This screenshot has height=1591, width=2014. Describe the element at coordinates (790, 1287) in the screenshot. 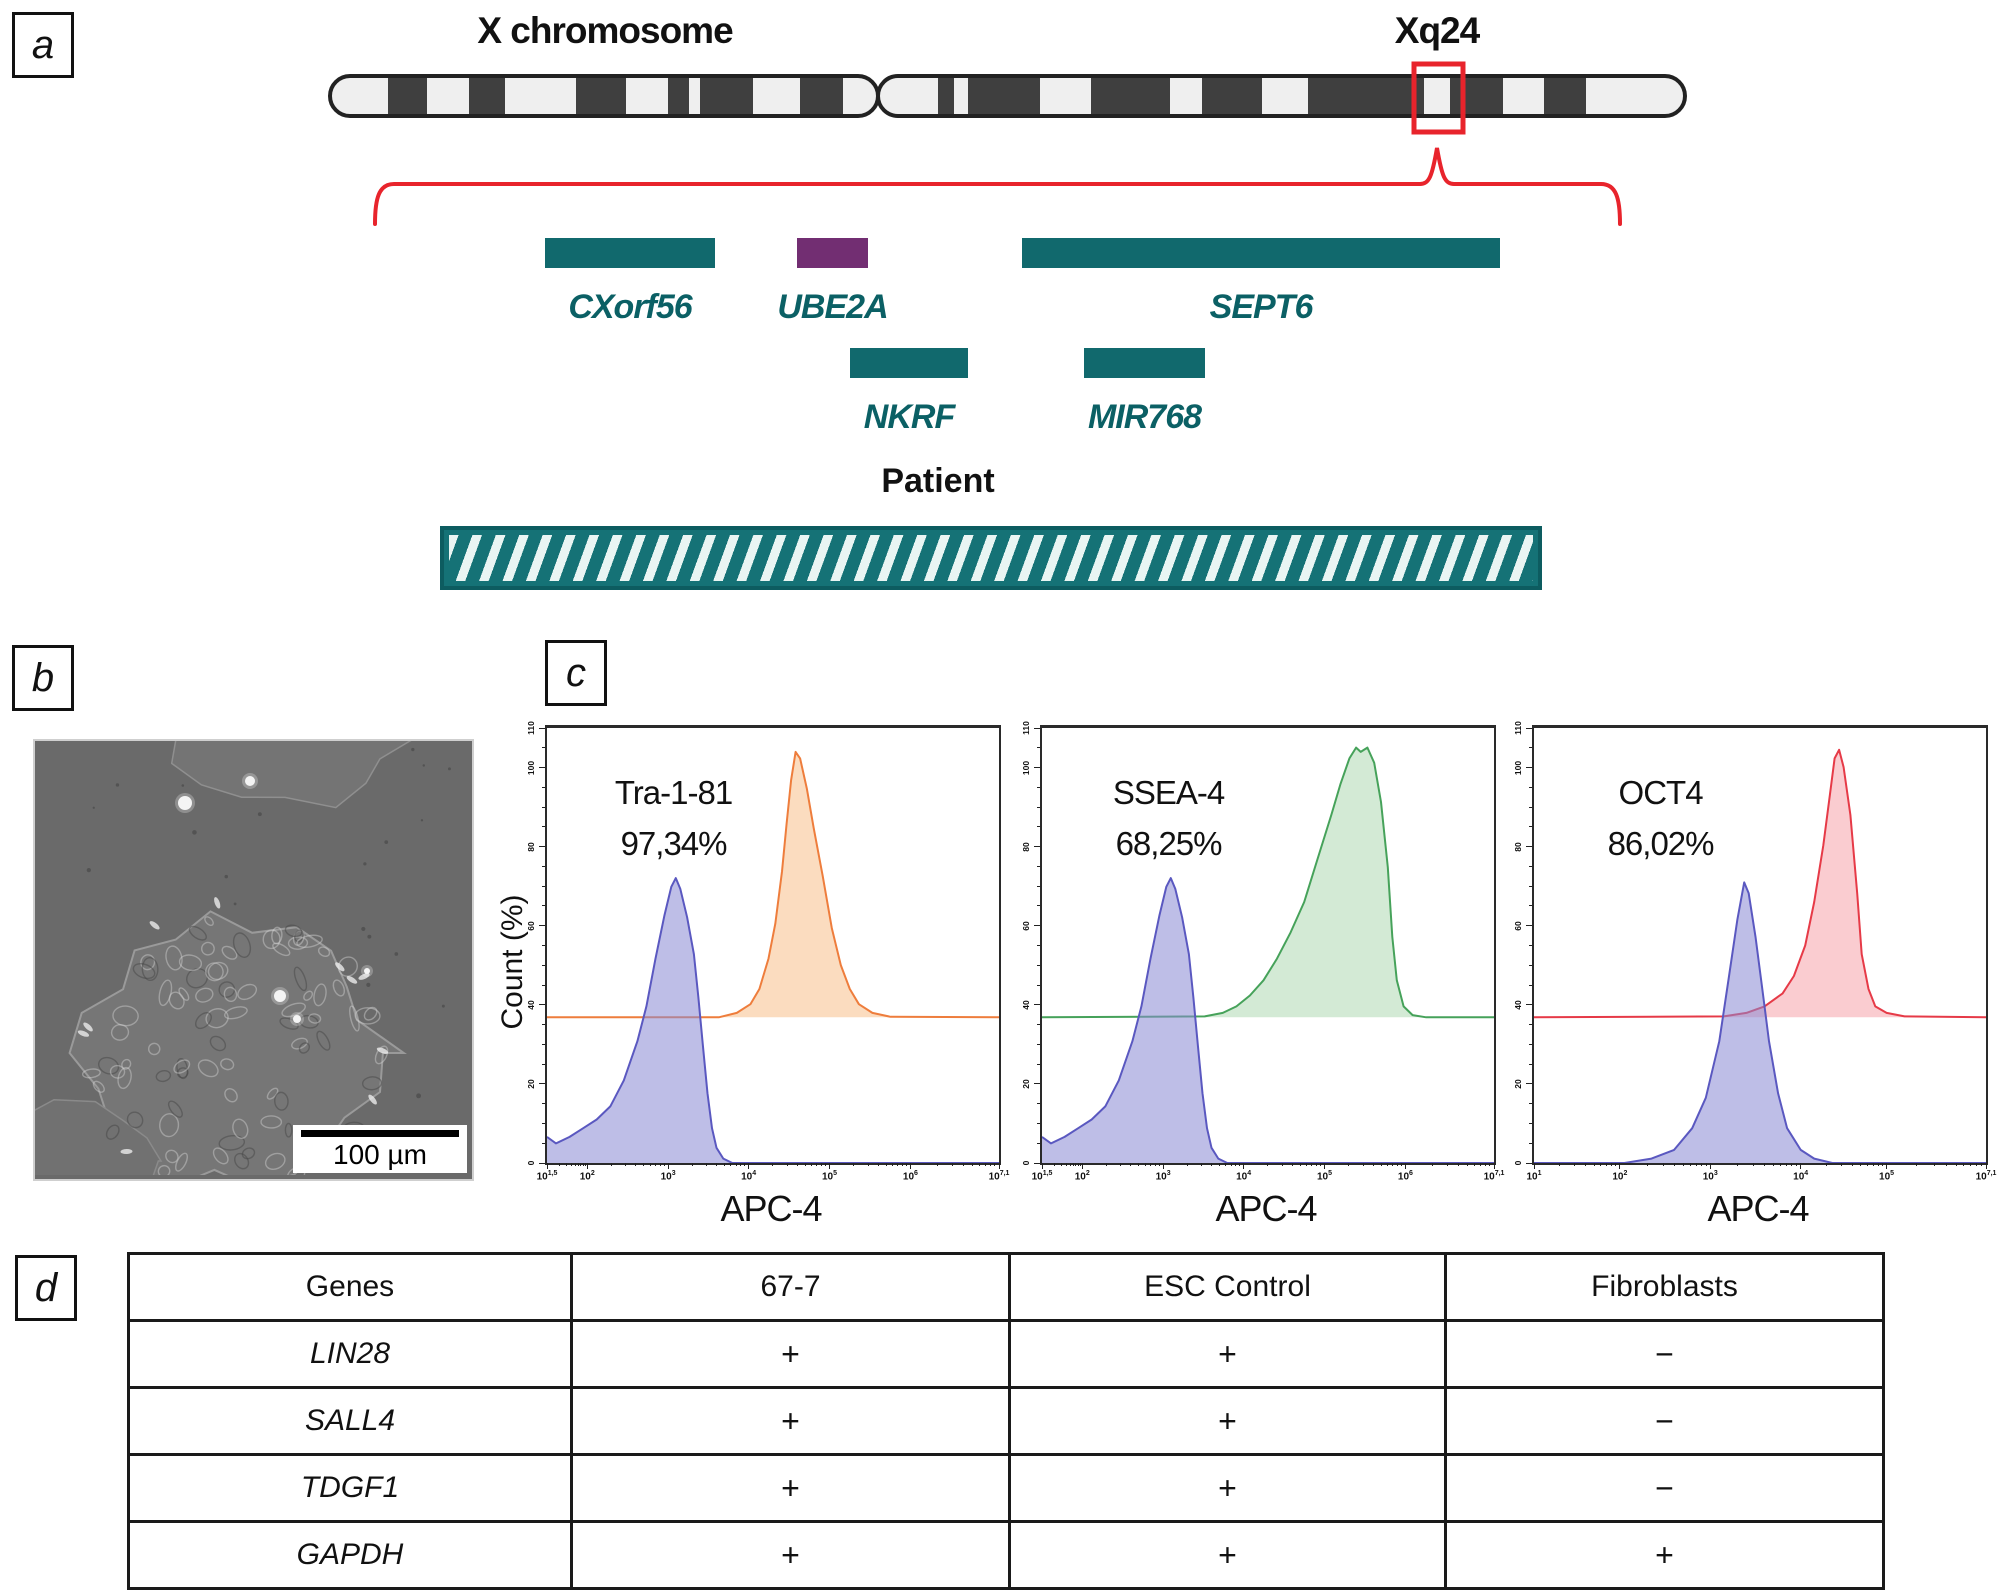

I see `header-67-7: 67-7` at that location.